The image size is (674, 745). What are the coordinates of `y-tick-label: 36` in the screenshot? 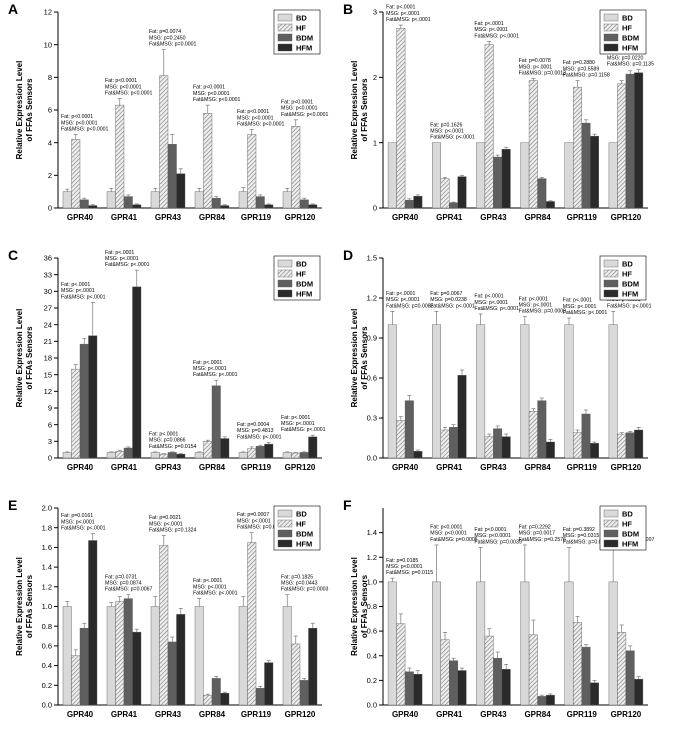 It's located at (48, 258).